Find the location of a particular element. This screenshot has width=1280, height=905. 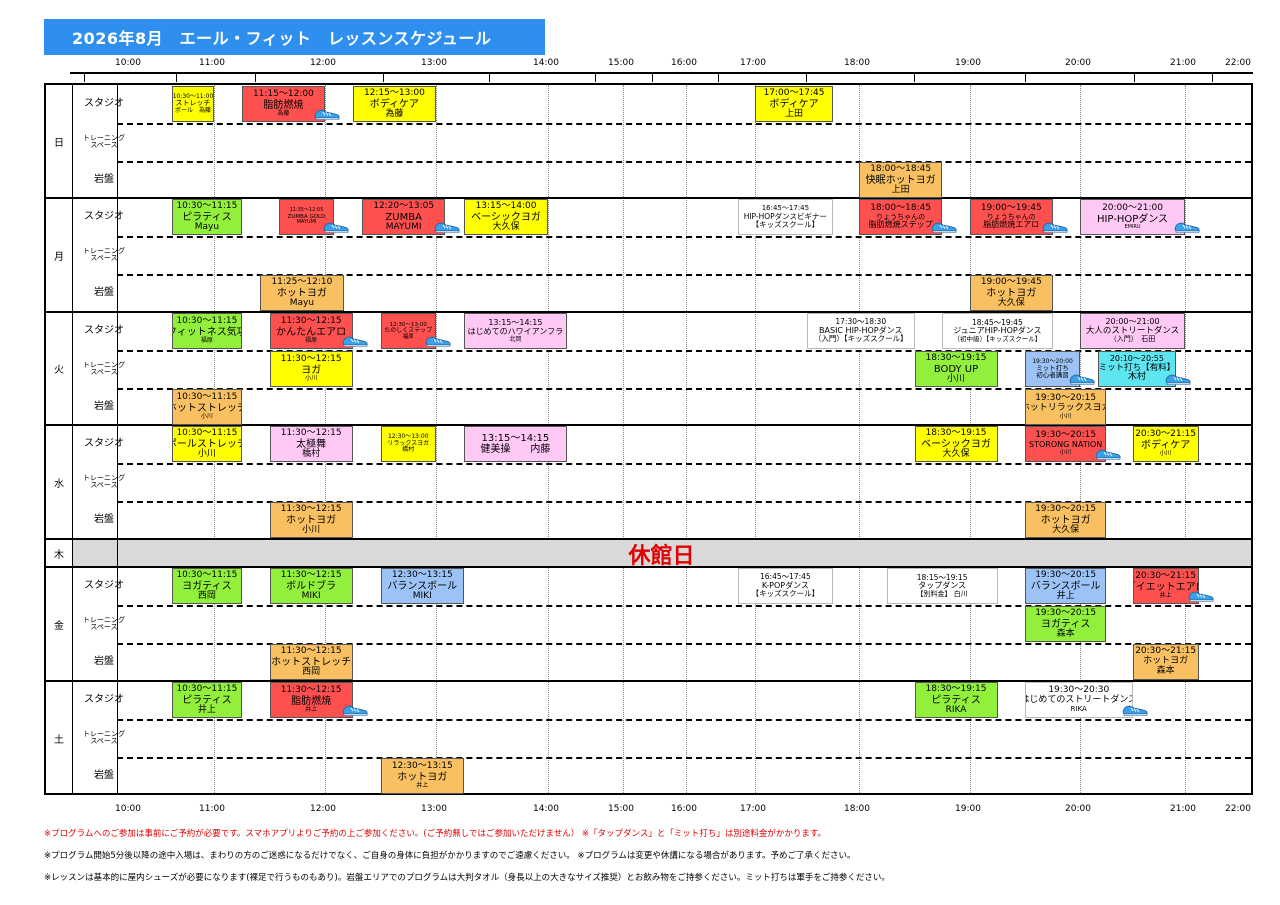

lesson-text: ピラティス is located at coordinates (207, 217).